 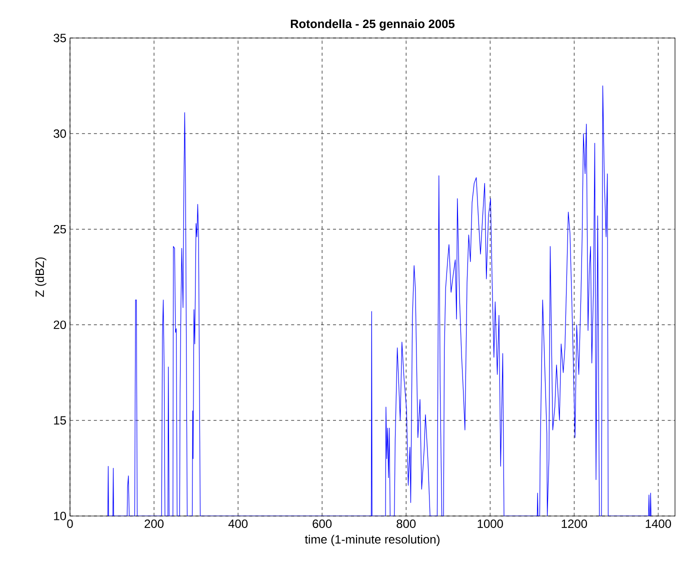 I want to click on x-tick-label: 600, so click(x=322, y=524).